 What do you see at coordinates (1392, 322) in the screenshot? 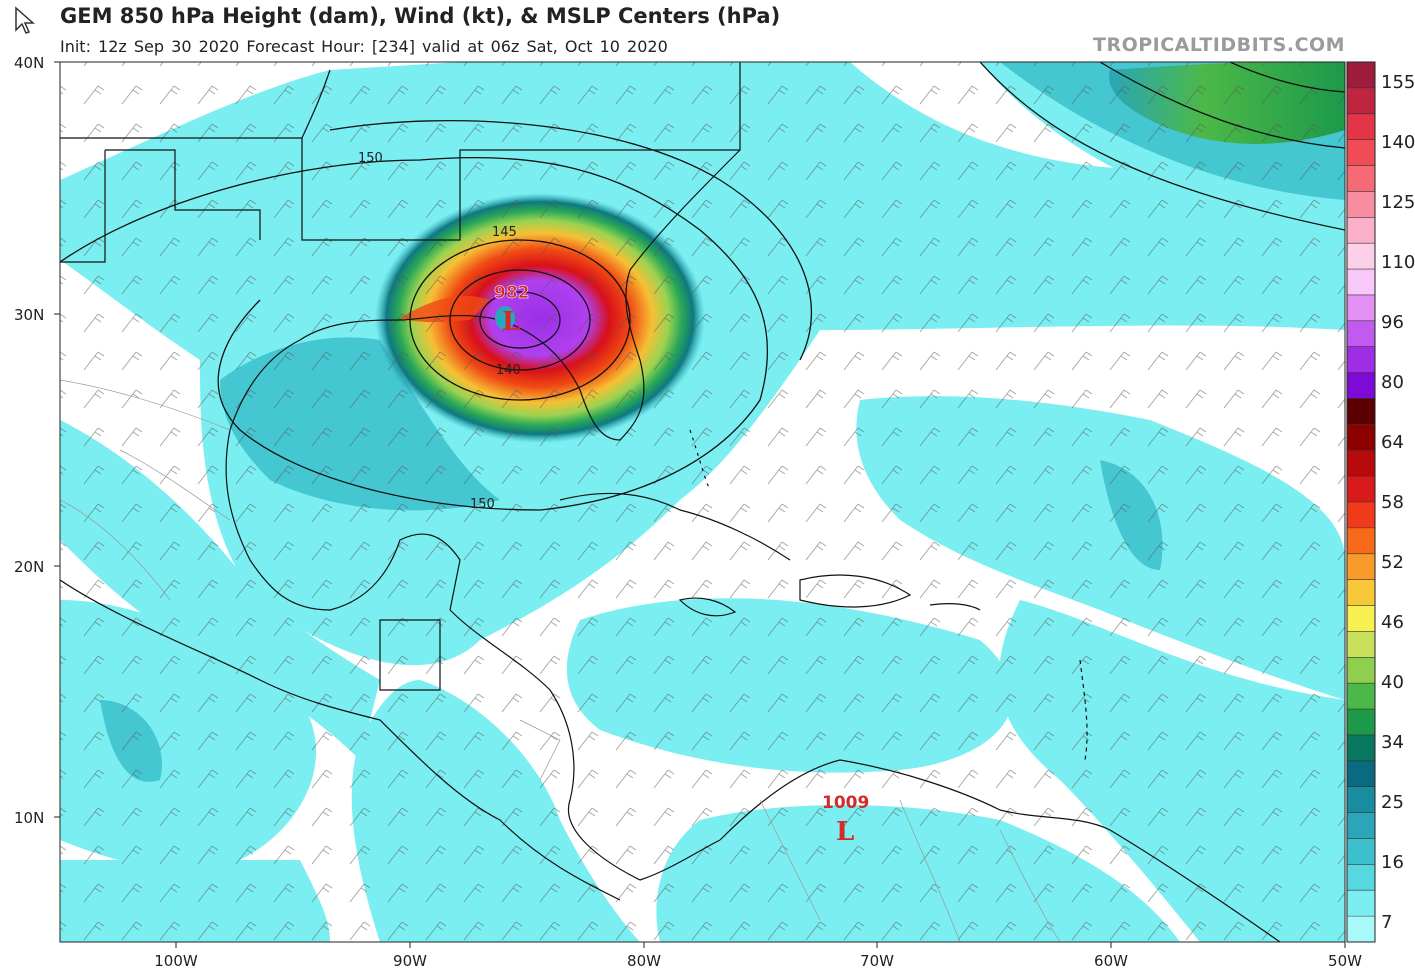
I see `colorbar-label: 96` at bounding box center [1392, 322].